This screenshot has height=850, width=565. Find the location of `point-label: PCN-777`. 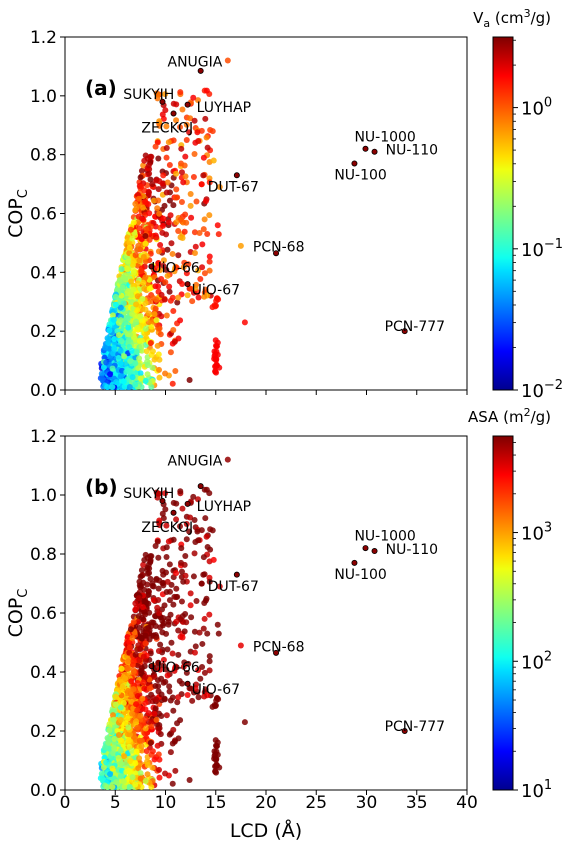

point-label: PCN-777 is located at coordinates (415, 727).